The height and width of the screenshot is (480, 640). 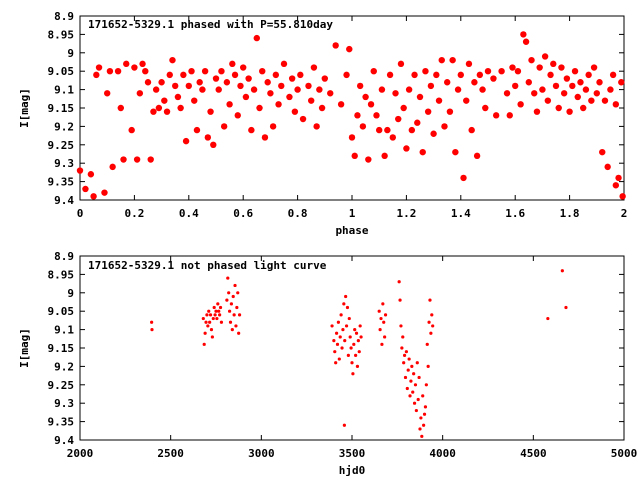 What do you see at coordinates (64, 440) in the screenshot?
I see `unphased-y-tick-label: 9.4` at bounding box center [64, 440].